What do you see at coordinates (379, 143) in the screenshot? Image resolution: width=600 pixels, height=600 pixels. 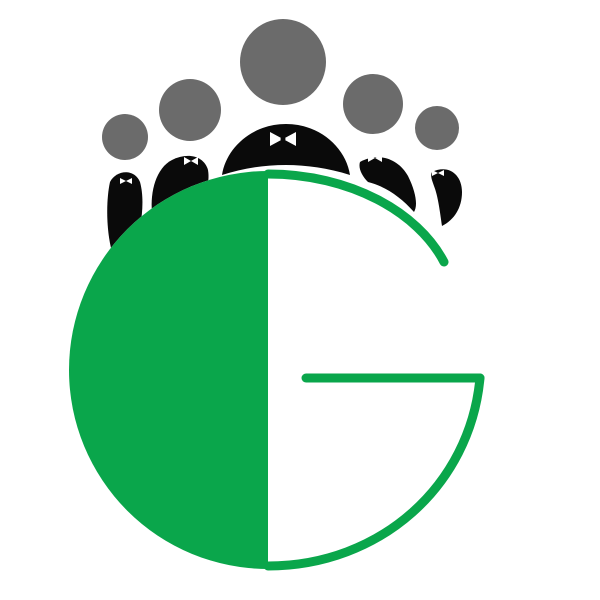 I see `waiter-right` at bounding box center [379, 143].